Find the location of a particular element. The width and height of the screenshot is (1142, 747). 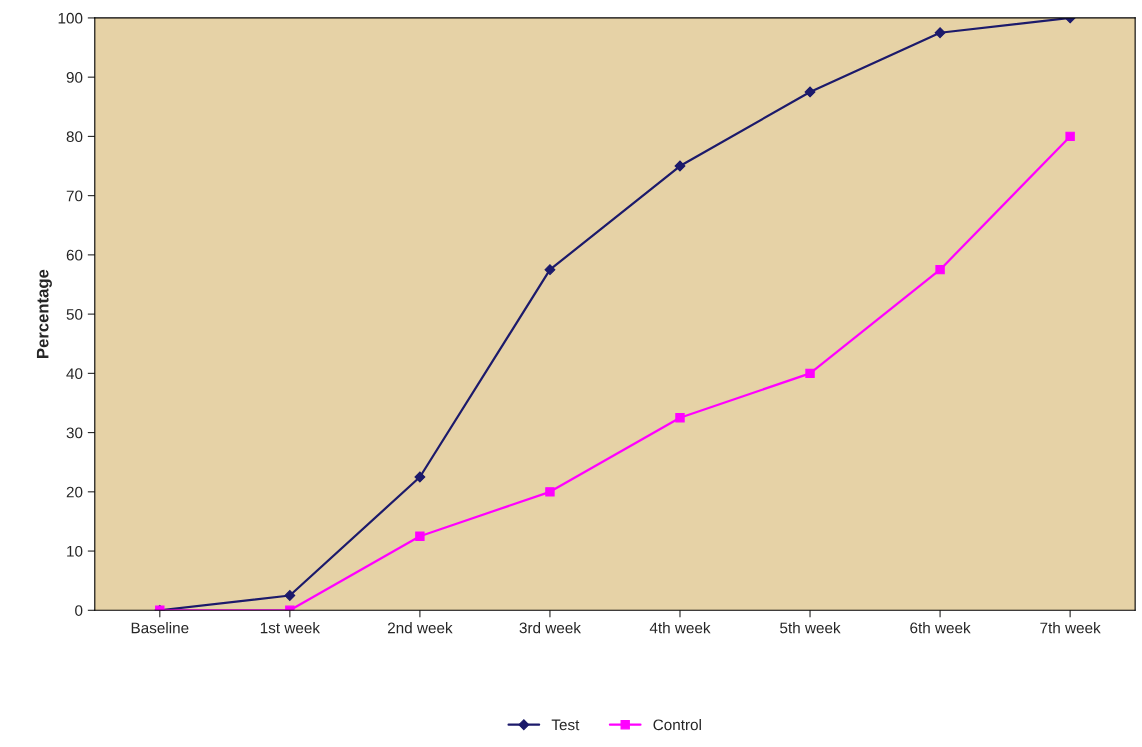

y-tick-label: 30 is located at coordinates (74, 433).